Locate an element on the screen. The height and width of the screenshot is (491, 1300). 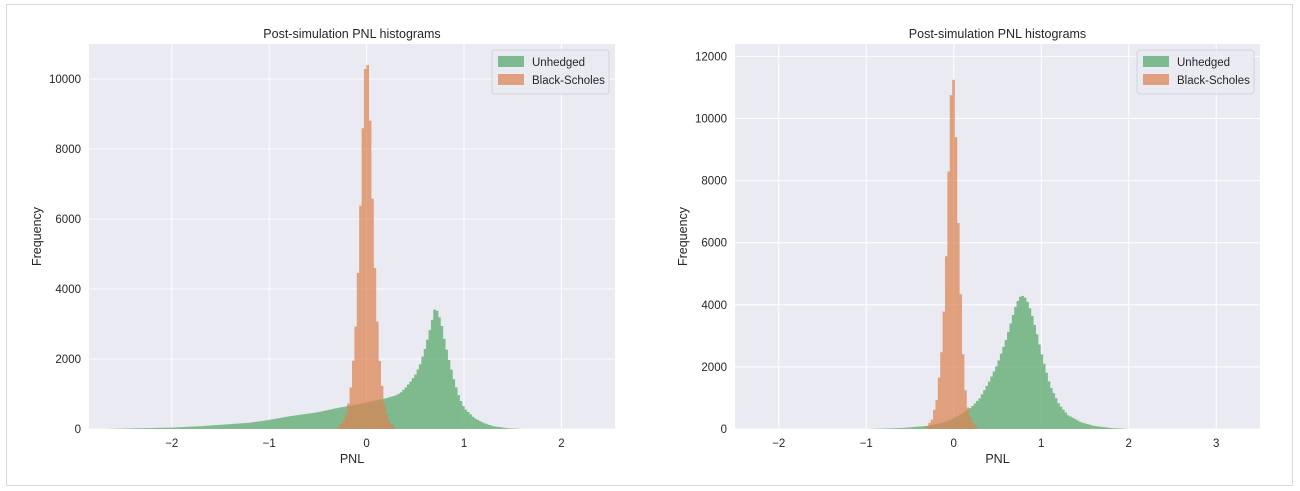
legend-label: Unhedged is located at coordinates (1203, 63).